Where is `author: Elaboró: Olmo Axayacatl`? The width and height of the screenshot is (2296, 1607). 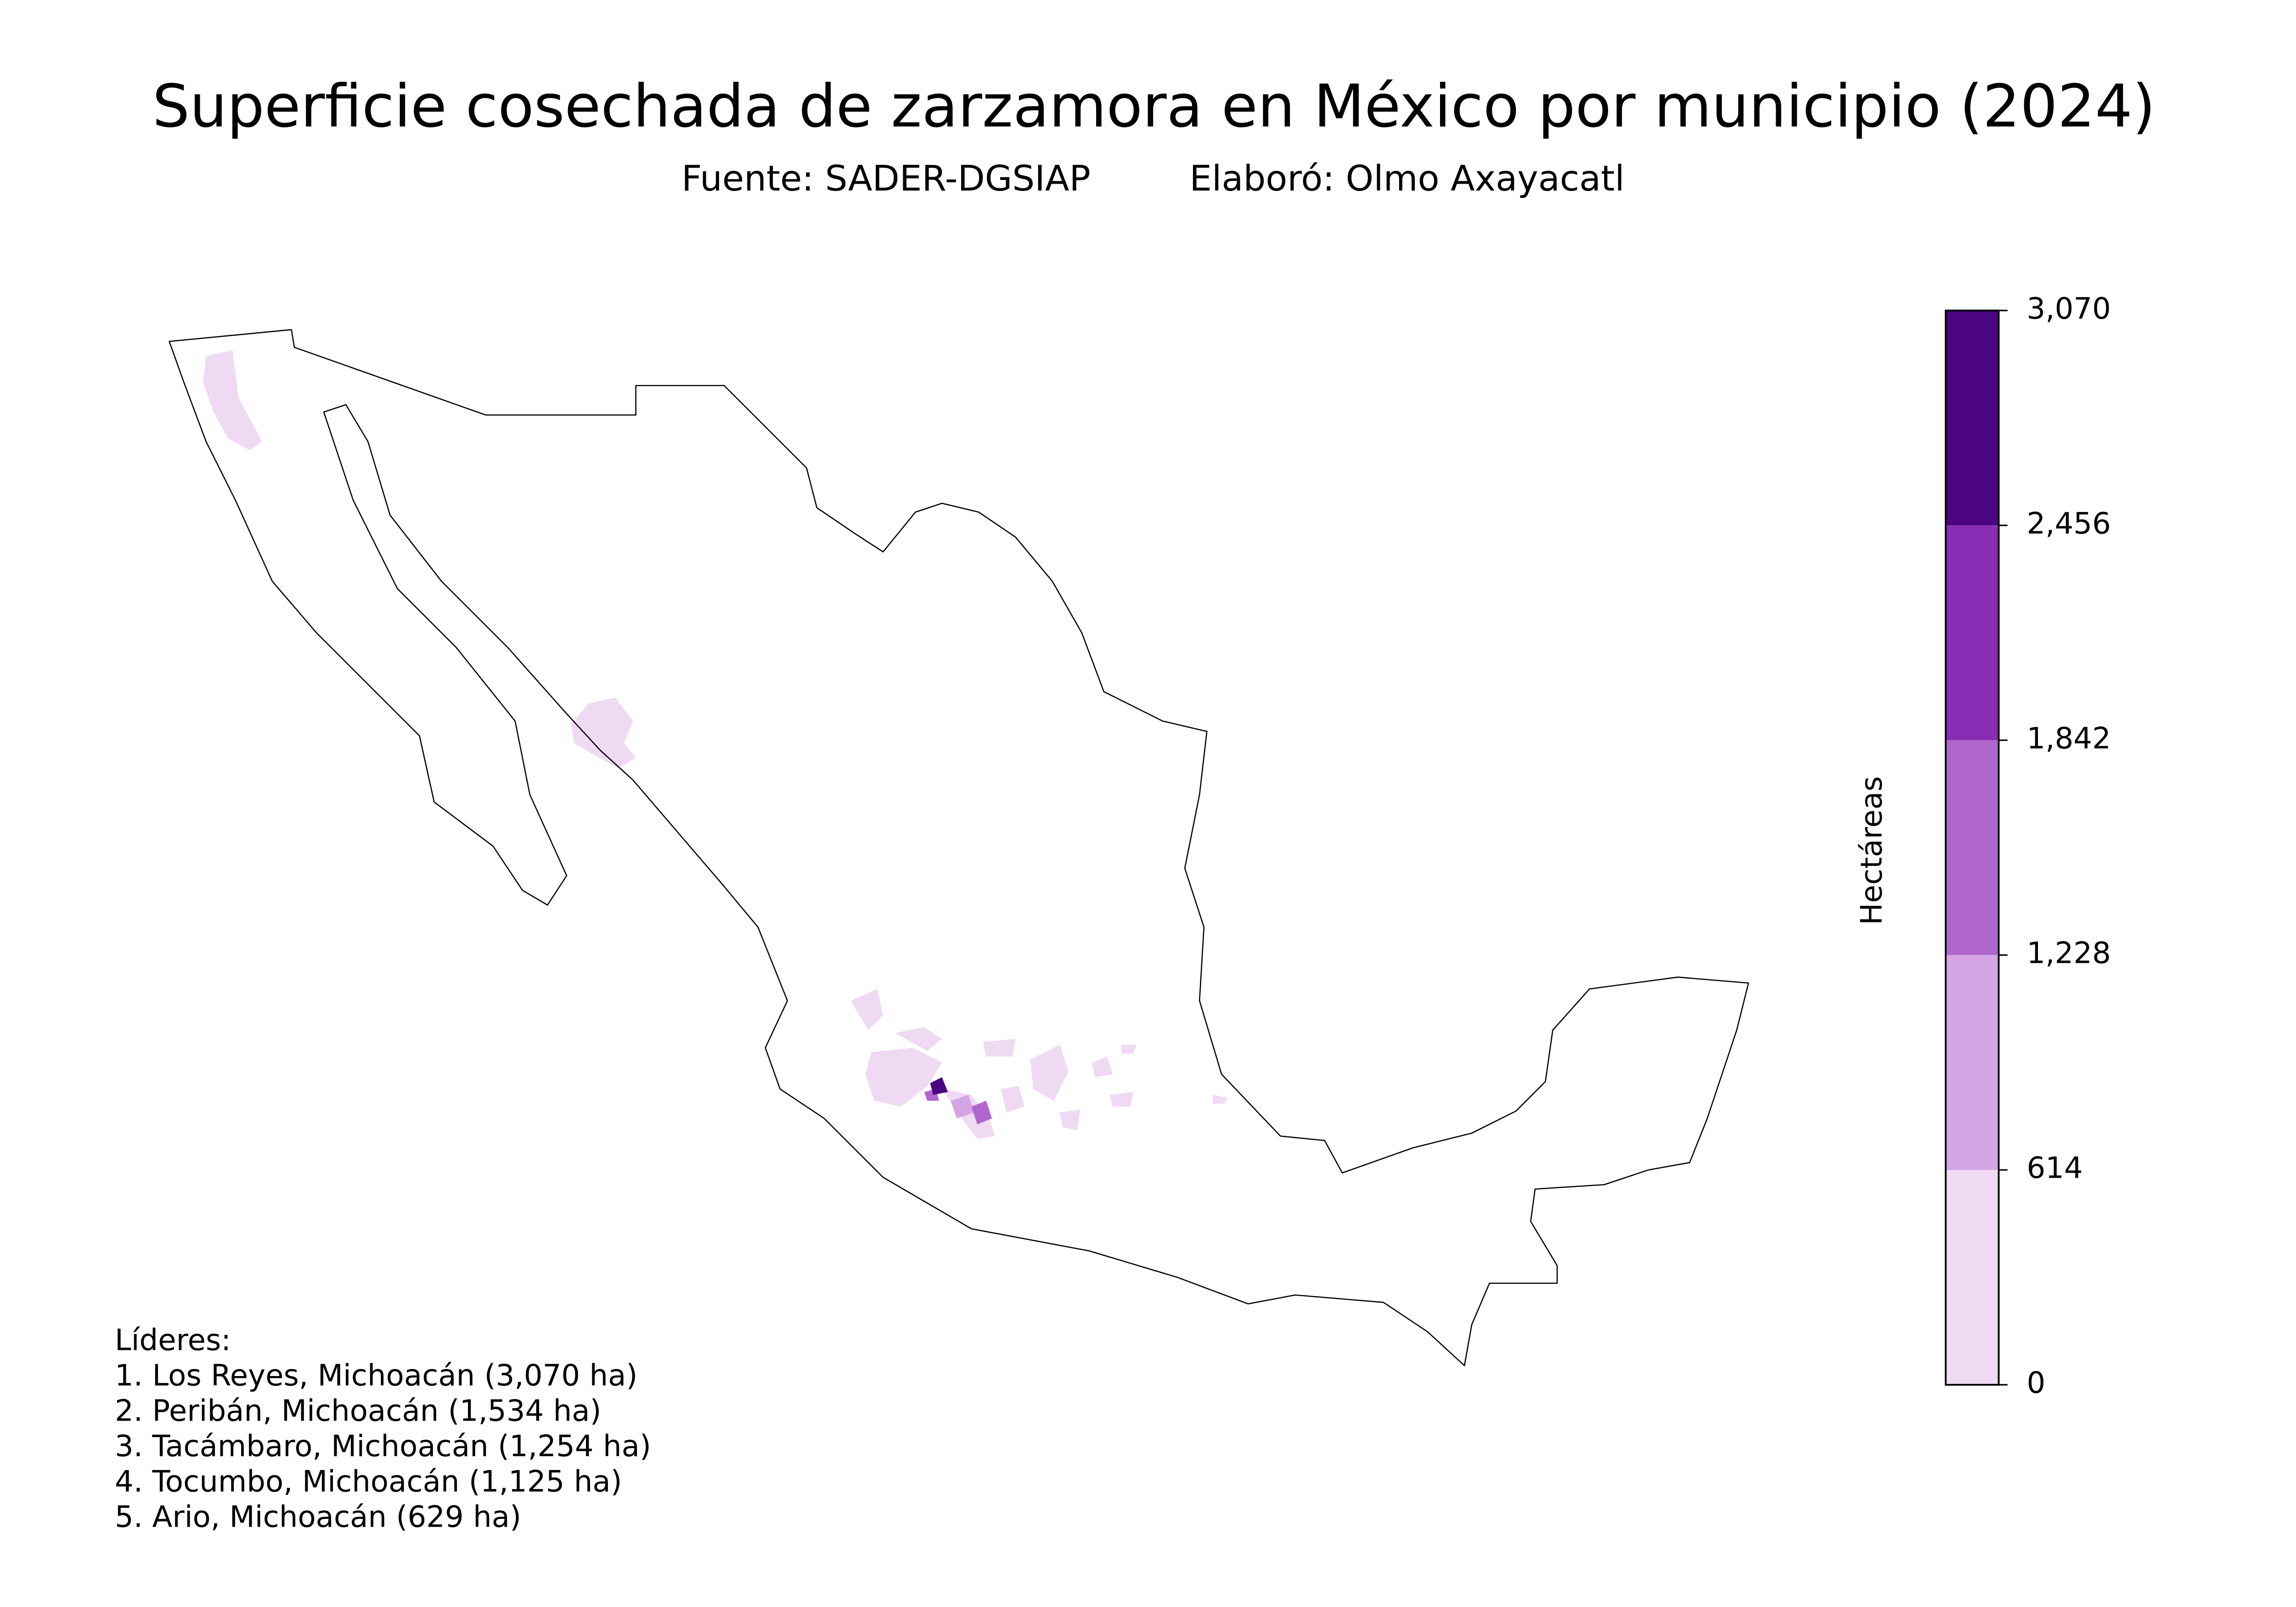 author: Elaboró: Olmo Axayacatl is located at coordinates (1406, 178).